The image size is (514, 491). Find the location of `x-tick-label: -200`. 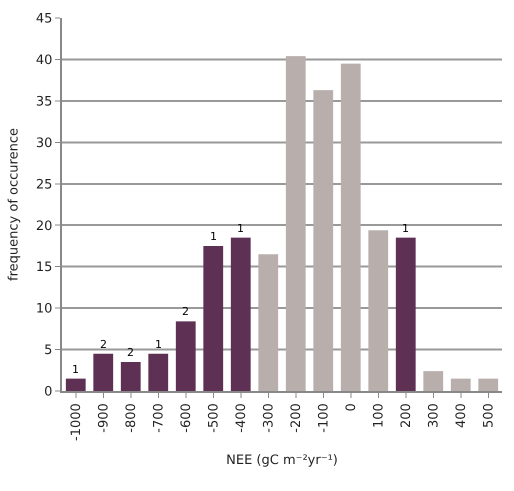

x-tick-label: -200 is located at coordinates (296, 418).